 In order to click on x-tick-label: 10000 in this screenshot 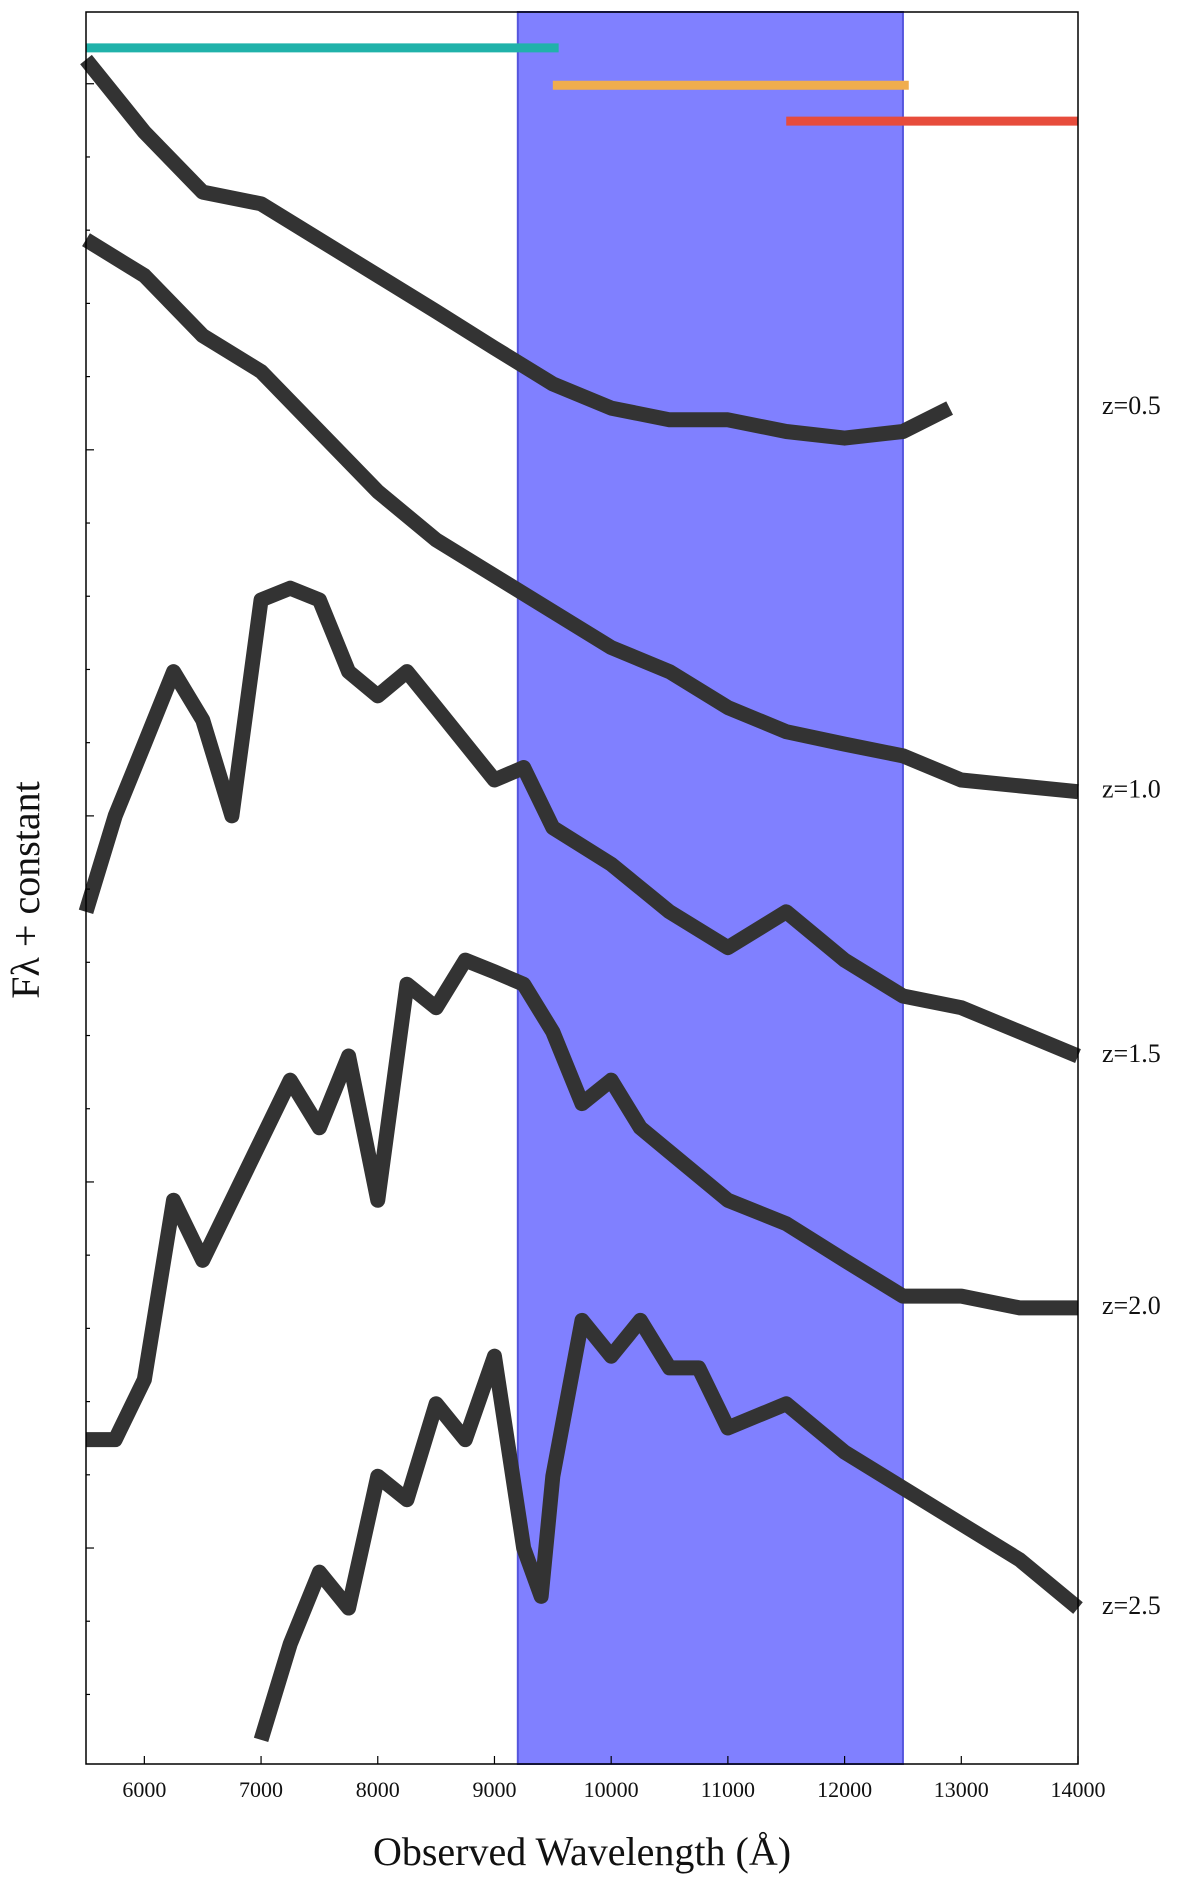, I will do `click(611, 1789)`.